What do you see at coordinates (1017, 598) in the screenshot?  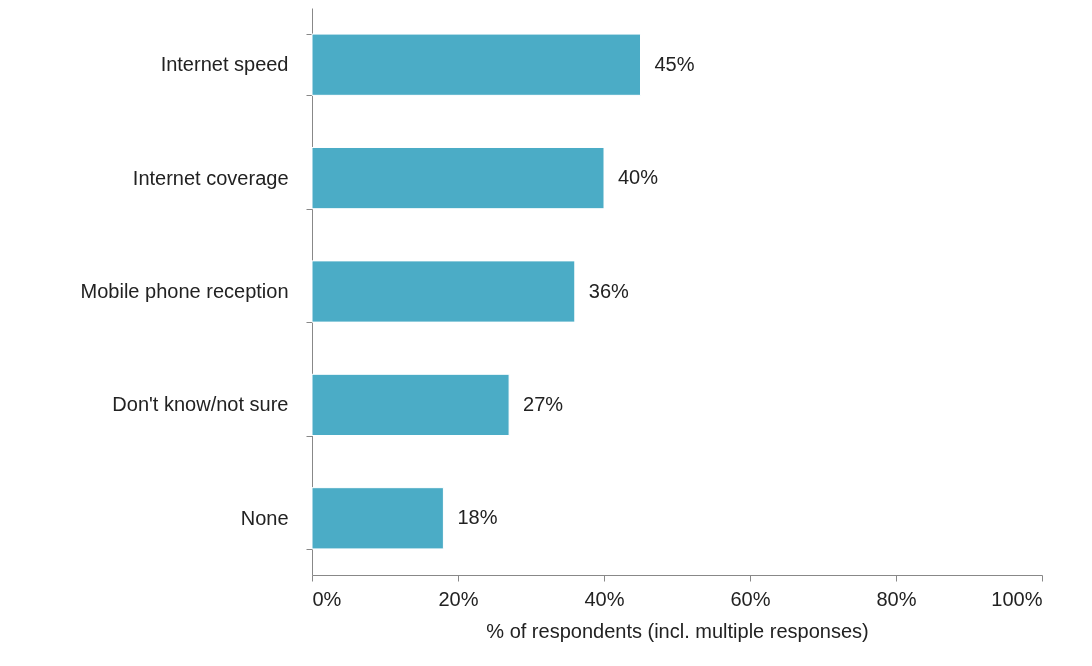 I see `x-tick-label: 100%` at bounding box center [1017, 598].